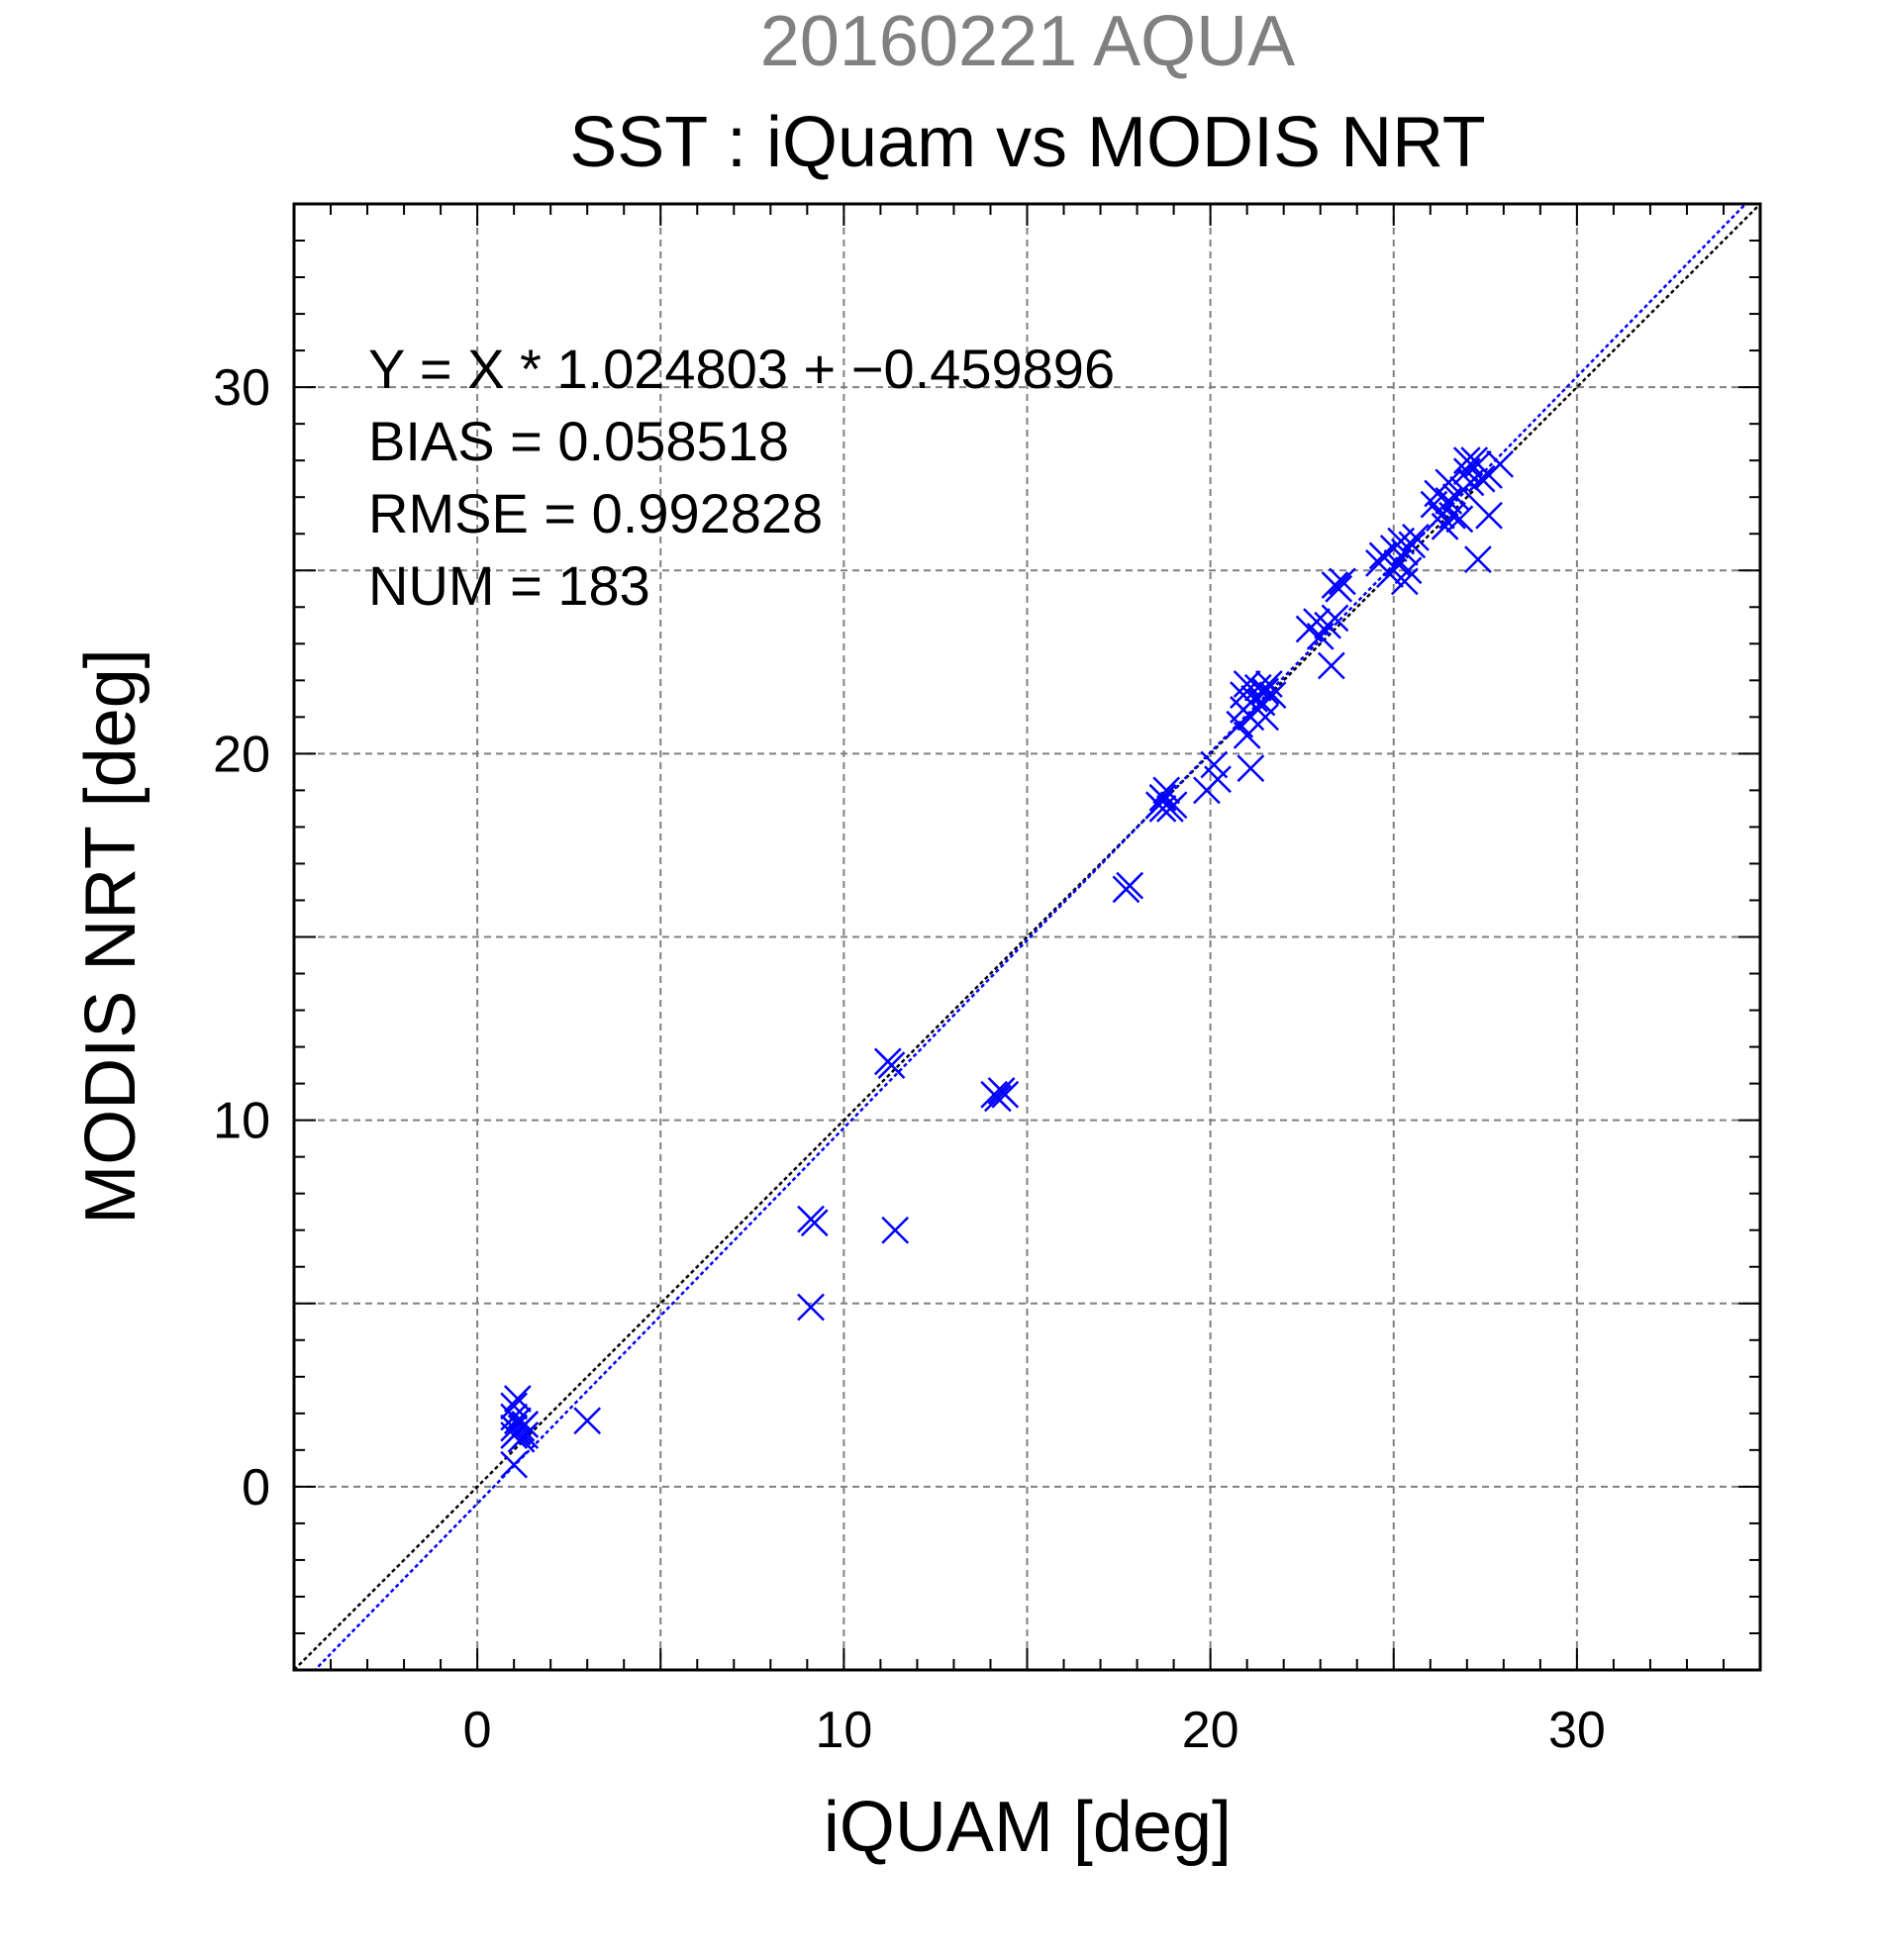  Describe the element at coordinates (1210, 1730) in the screenshot. I see `x-tick-label: 20` at that location.